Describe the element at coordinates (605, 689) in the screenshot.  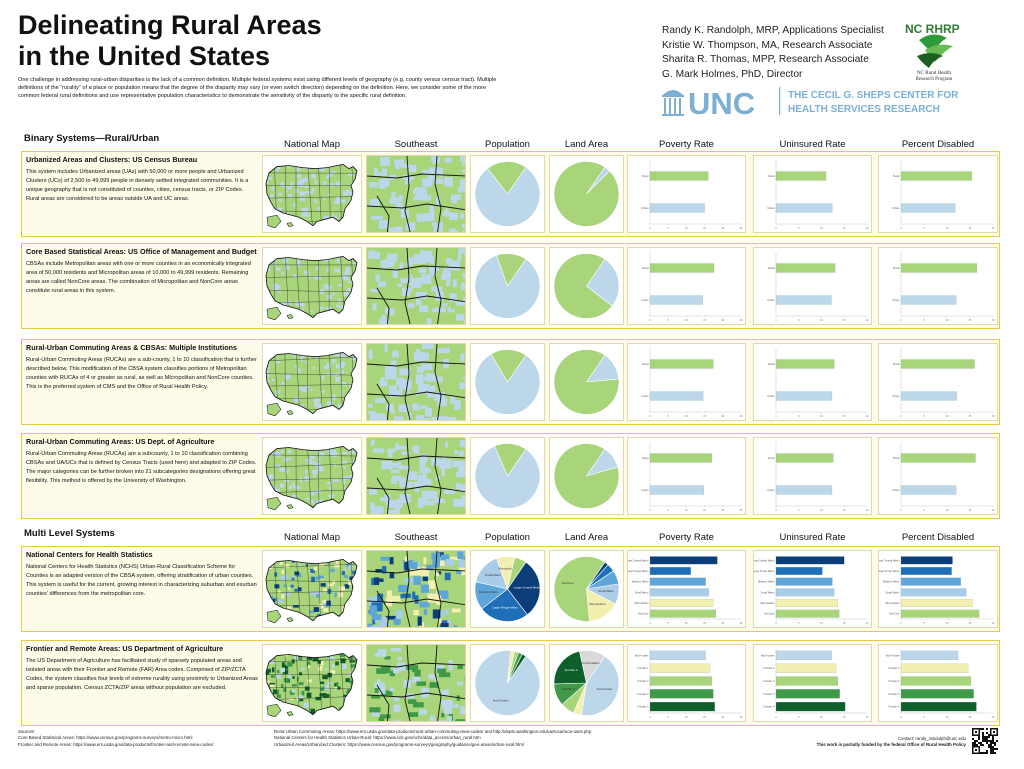
I see `chart-r6-land-area-slice-label-0: Not Frontier` at that location.